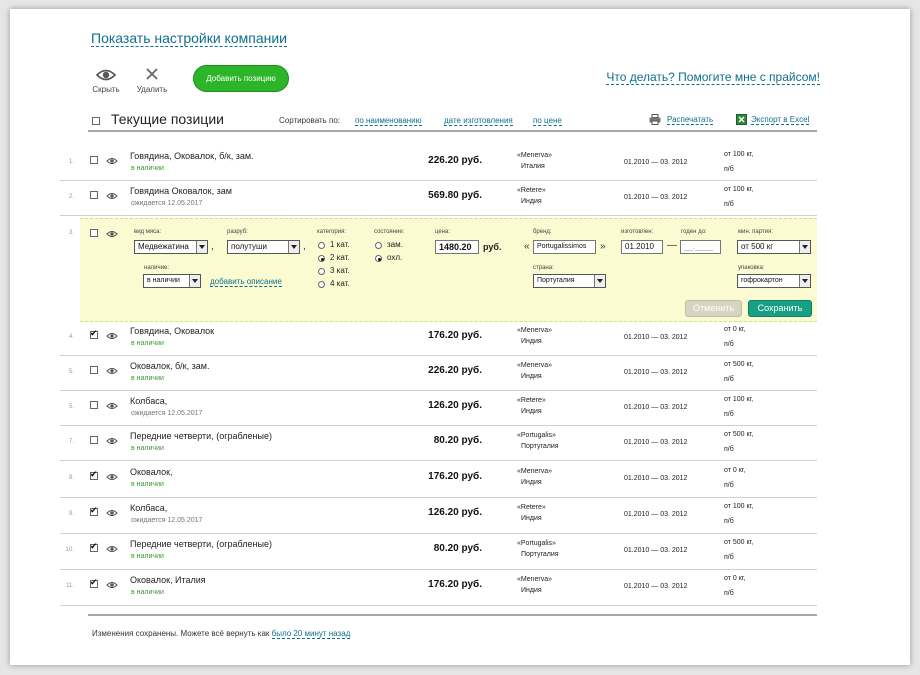  What do you see at coordinates (735, 578) in the screenshot?
I see `min-quantity: от 0 кг,` at bounding box center [735, 578].